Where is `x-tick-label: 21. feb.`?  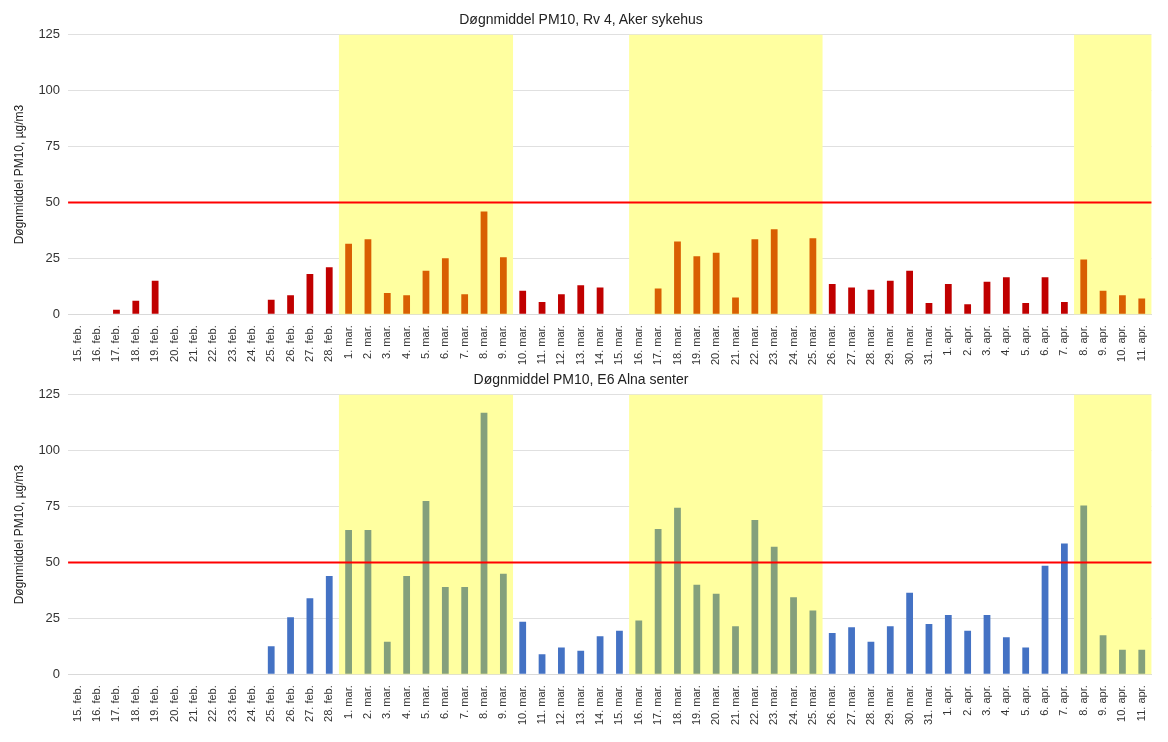 x-tick-label: 21. feb. is located at coordinates (192, 343).